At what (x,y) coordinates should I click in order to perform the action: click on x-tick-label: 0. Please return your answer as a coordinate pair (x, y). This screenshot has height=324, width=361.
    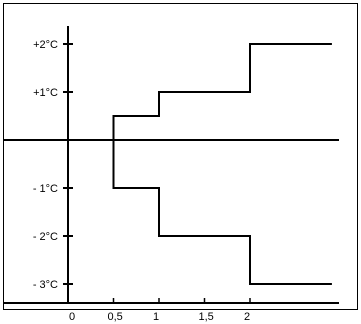
    Looking at the image, I should click on (72, 317).